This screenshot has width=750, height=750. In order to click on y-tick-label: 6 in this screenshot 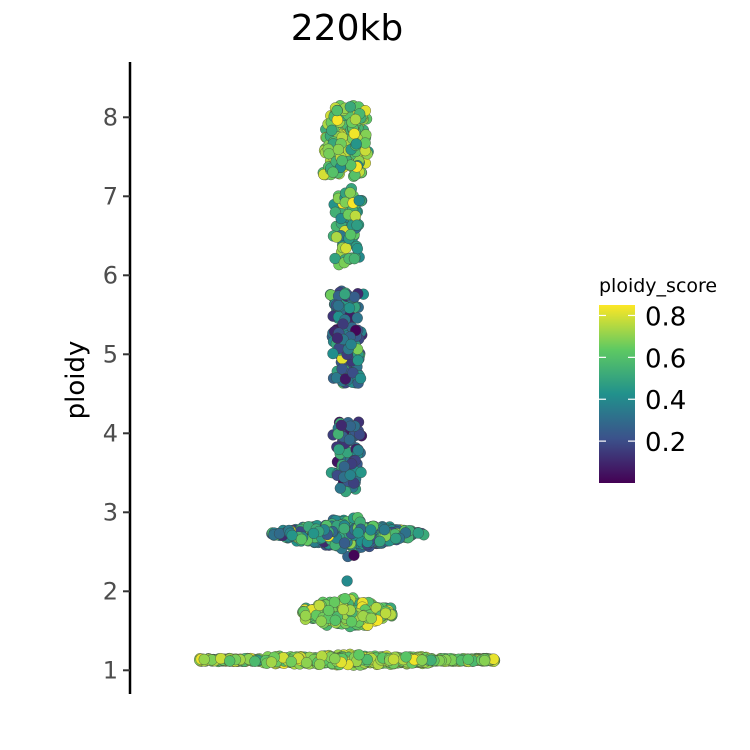, I will do `click(110, 275)`.